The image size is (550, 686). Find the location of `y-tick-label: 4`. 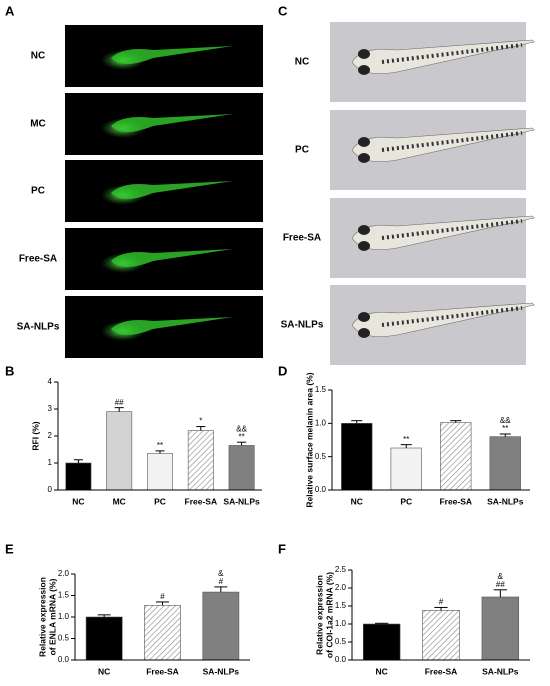

y-tick-label: 4 is located at coordinates (50, 381).